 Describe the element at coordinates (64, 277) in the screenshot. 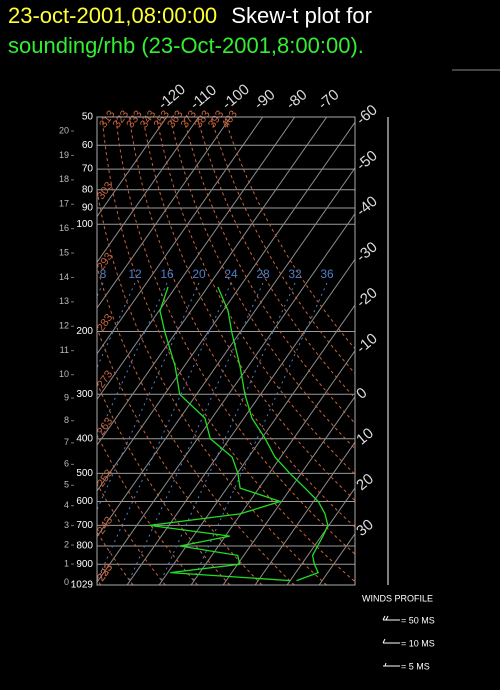

I see `height-tick-label: 14` at that location.